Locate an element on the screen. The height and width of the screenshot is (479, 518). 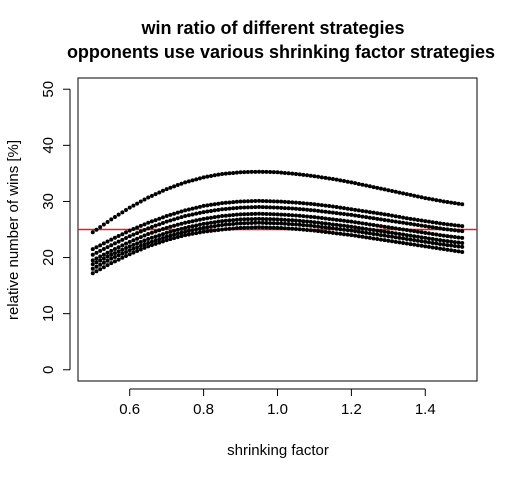
y-tick-label: 0 is located at coordinates (48, 370).